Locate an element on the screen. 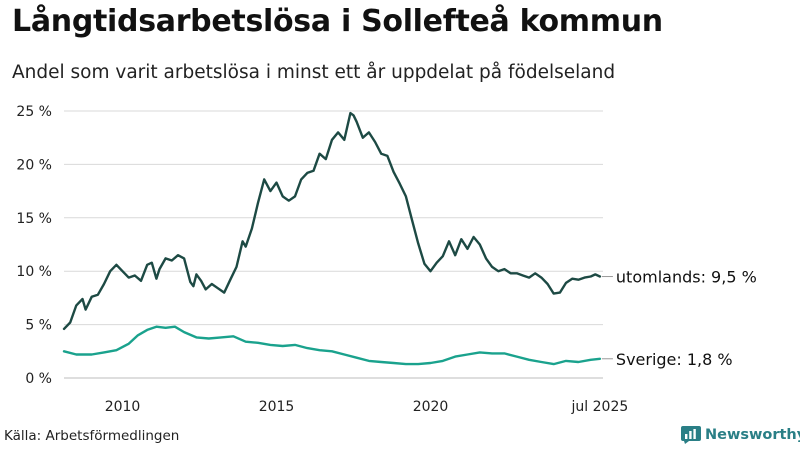 The height and width of the screenshot is (450, 800). y-tick-label: 0 % is located at coordinates (38, 379).